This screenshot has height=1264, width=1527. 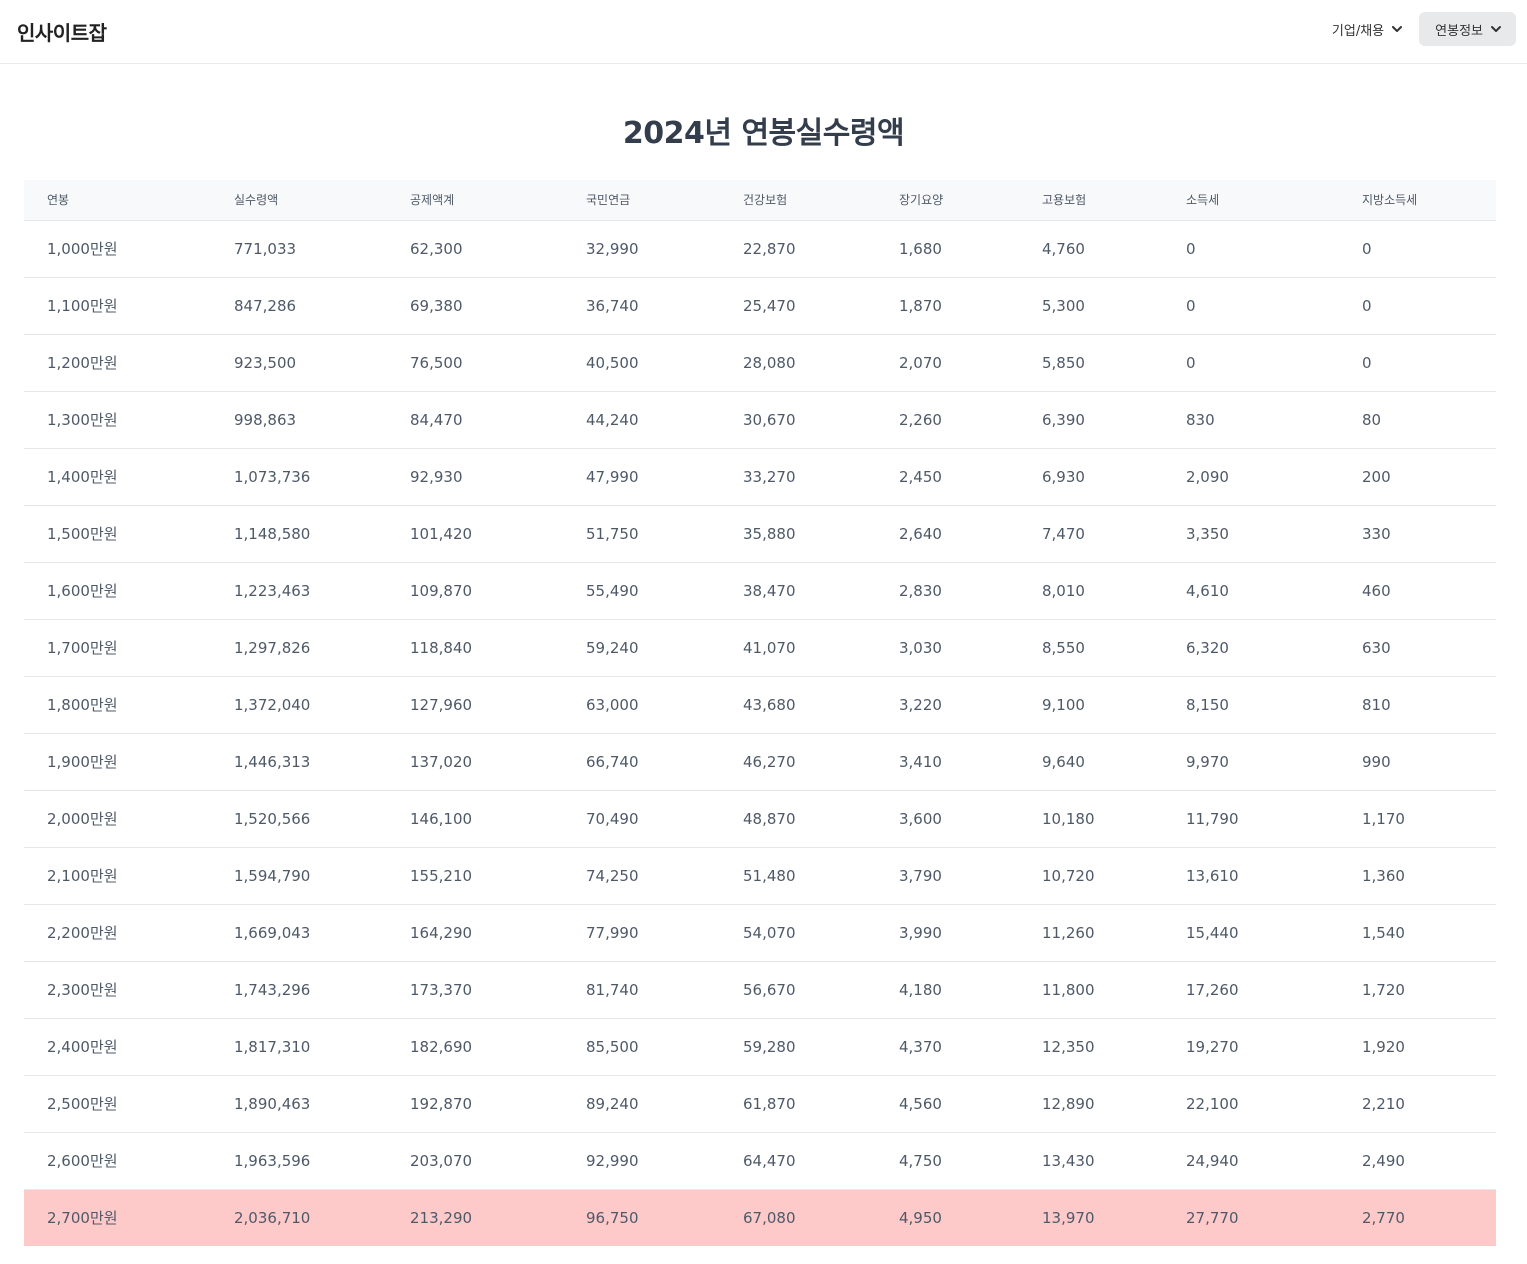 I want to click on table-cell: 8,150, so click(x=1207, y=704).